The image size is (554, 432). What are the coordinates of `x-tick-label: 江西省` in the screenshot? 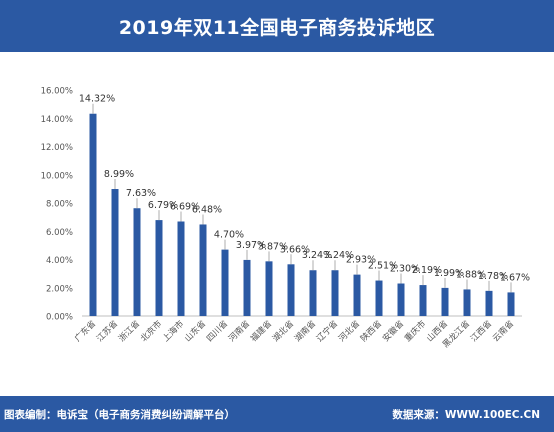 It's located at (481, 331).